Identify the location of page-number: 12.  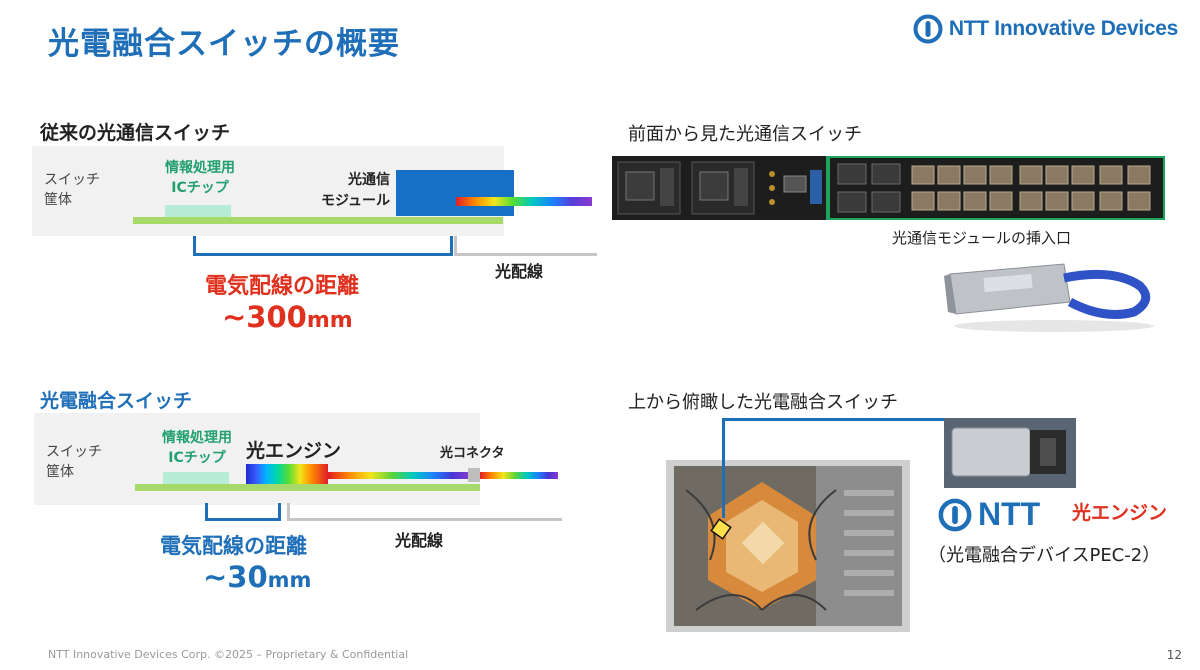
(1174, 655).